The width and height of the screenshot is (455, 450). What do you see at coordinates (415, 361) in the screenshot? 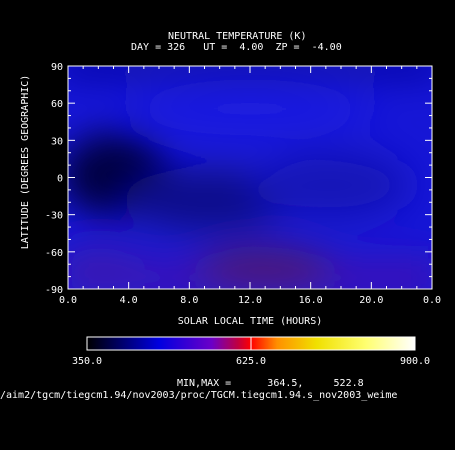
I see `colorbar-label: 900.0` at bounding box center [415, 361].